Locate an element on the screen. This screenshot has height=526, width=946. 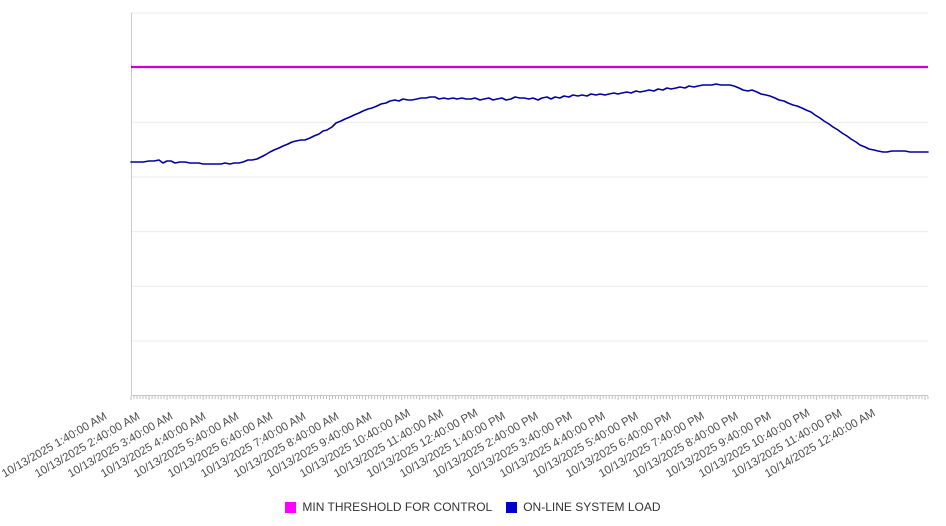
legend-label-min-threshold: MIN THRESHOLD FOR CONTROL is located at coordinates (397, 507).